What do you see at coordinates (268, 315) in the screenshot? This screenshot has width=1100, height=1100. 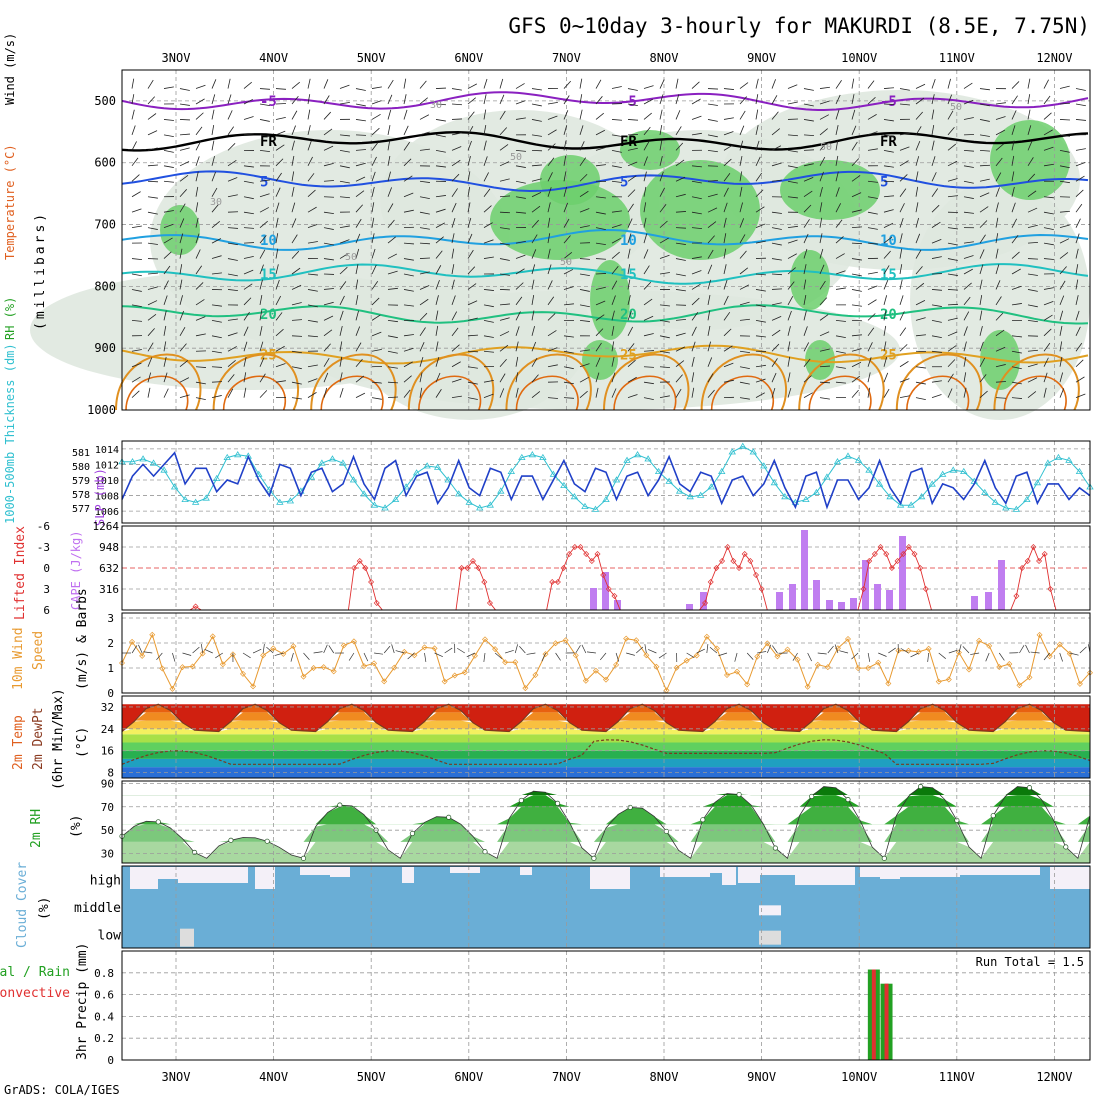 I see `isotherm-label: 20` at bounding box center [268, 315].